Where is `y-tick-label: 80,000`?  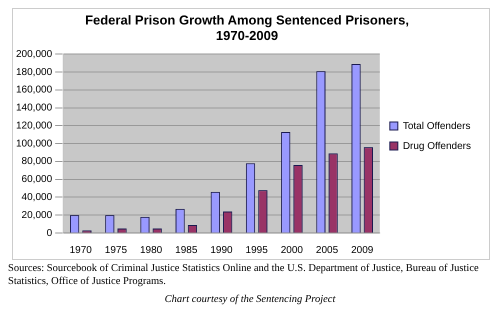
y-tick-label: 80,000 is located at coordinates (37, 162).